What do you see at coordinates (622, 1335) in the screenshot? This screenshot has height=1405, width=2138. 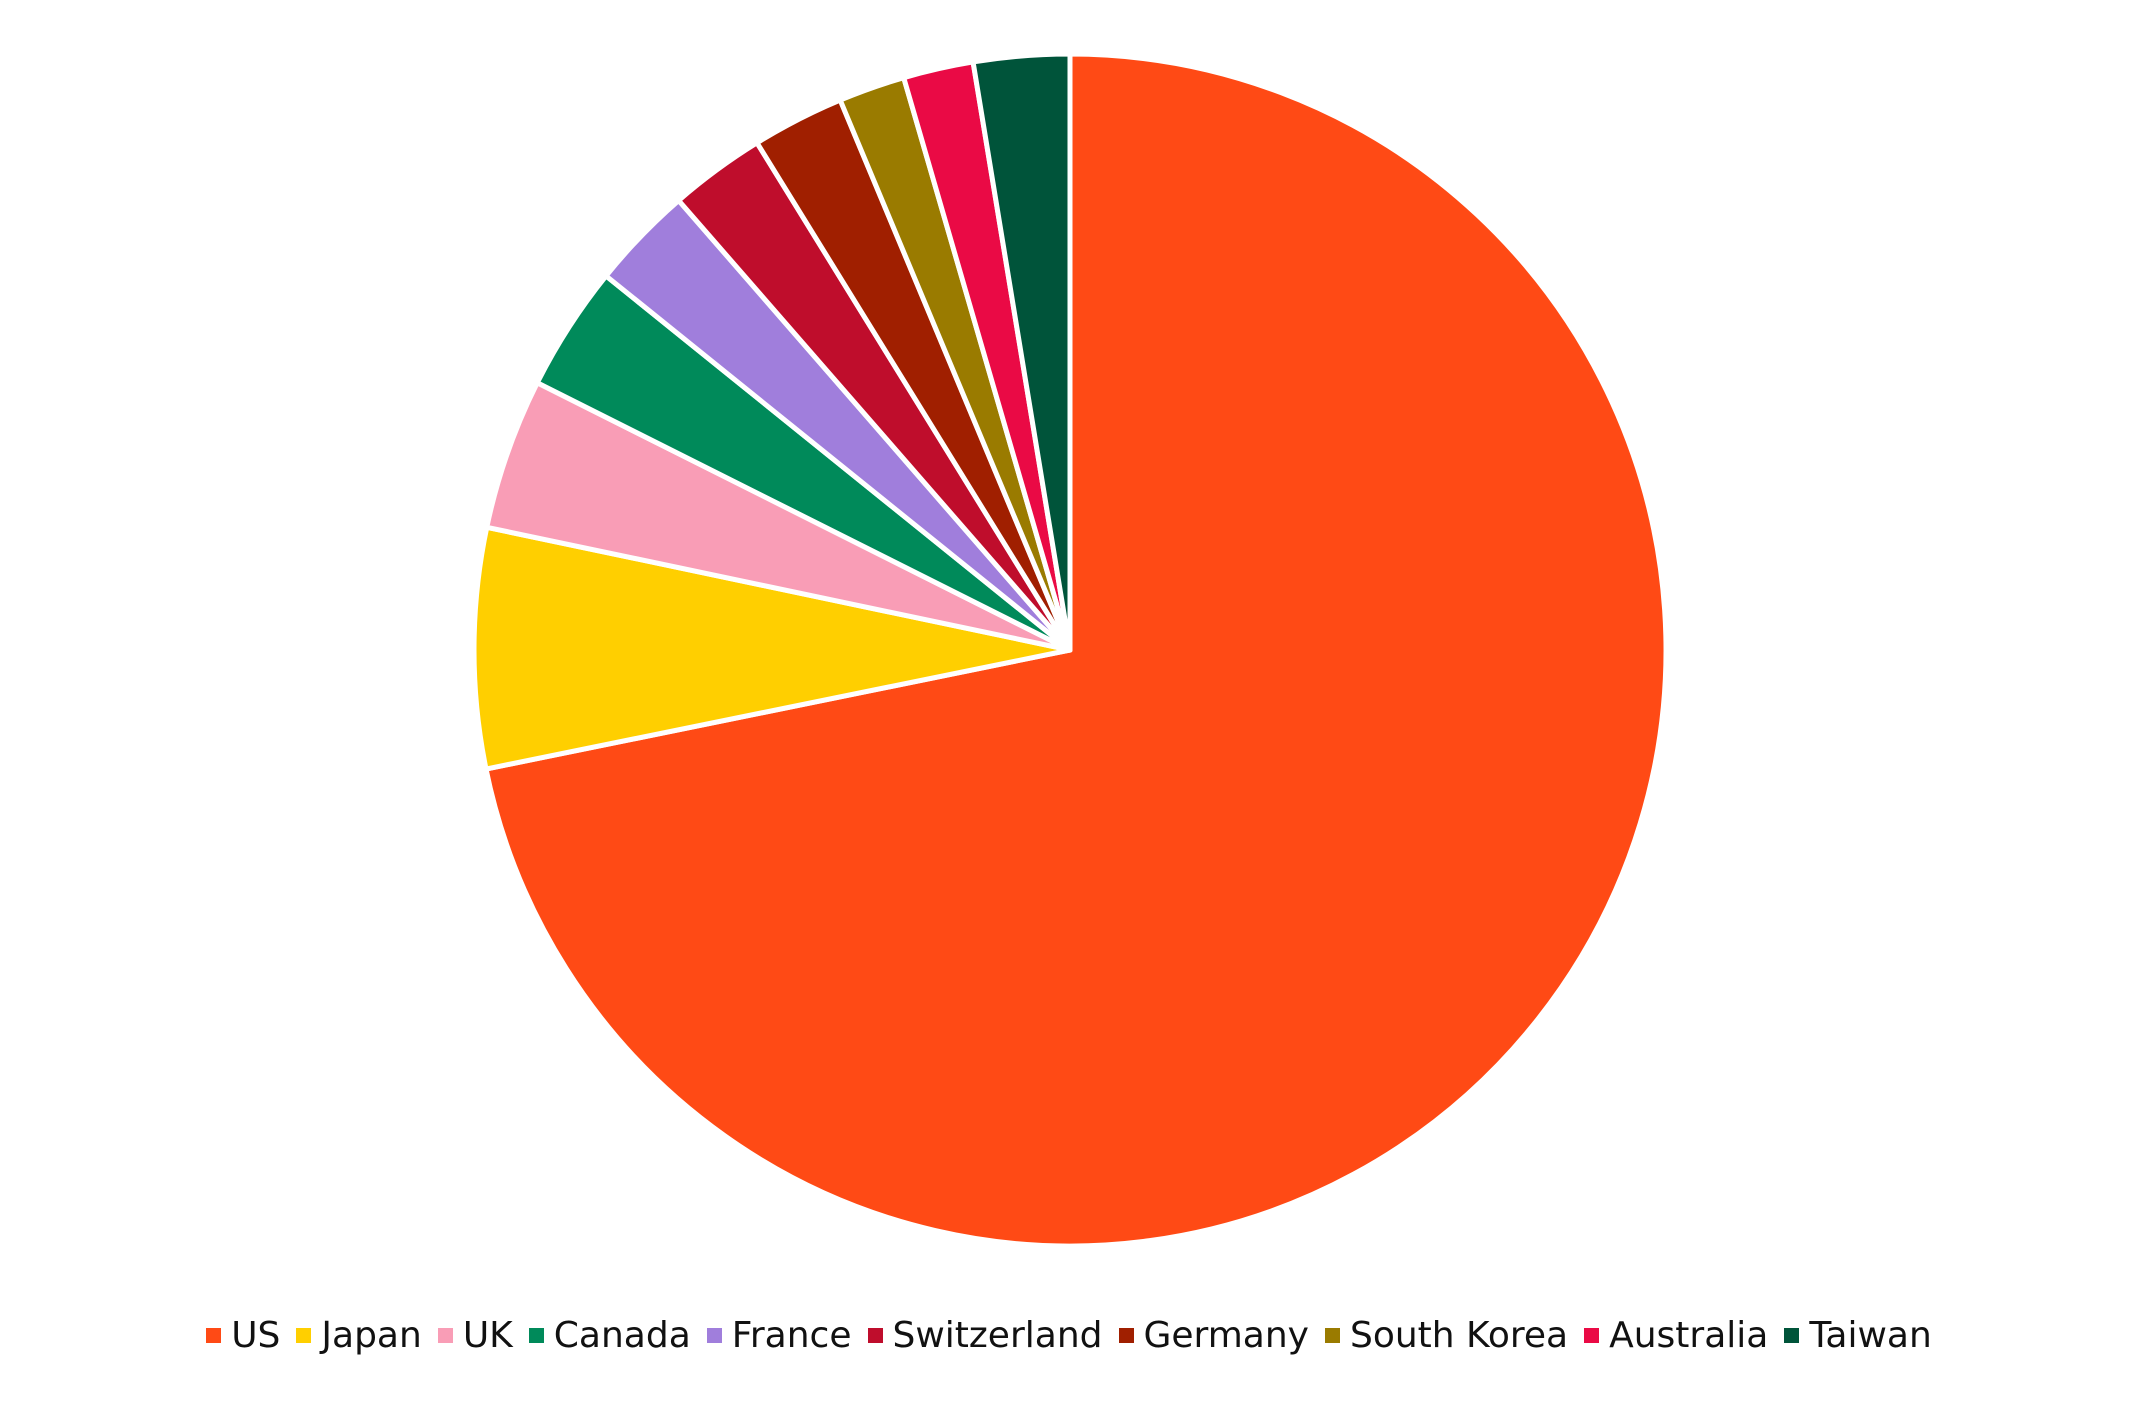 I see `legend-label: Canada` at bounding box center [622, 1335].